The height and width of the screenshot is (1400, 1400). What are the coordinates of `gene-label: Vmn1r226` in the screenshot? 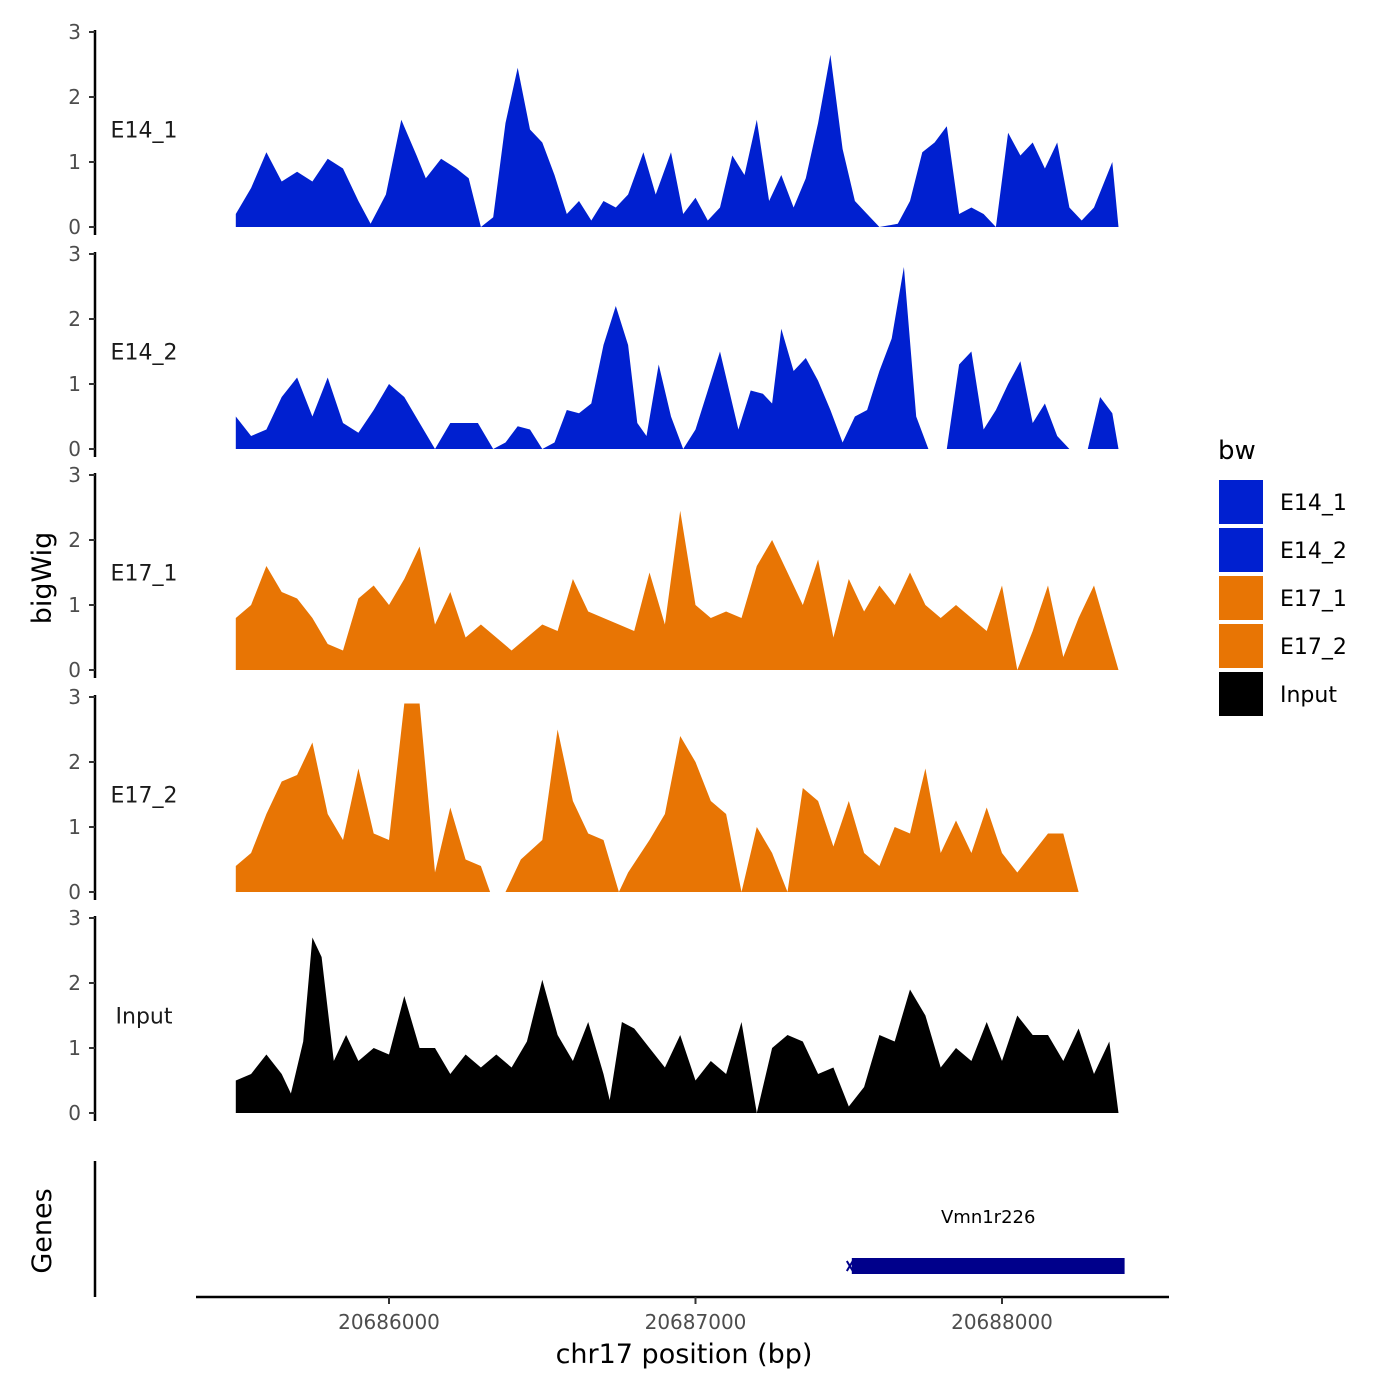 It's located at (988, 1217).